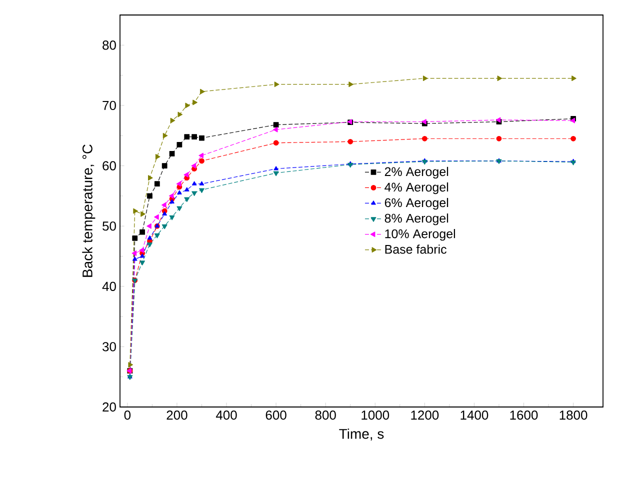  Describe the element at coordinates (416, 172) in the screenshot. I see `legend-label: 2% Aerogel` at that location.